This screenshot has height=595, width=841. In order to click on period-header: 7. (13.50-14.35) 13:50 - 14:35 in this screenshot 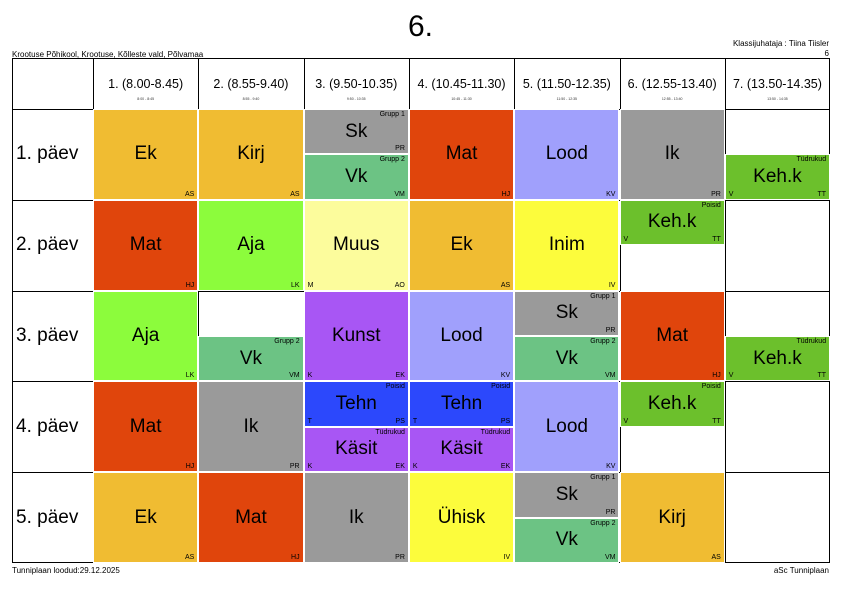, I will do `click(777, 83)`.